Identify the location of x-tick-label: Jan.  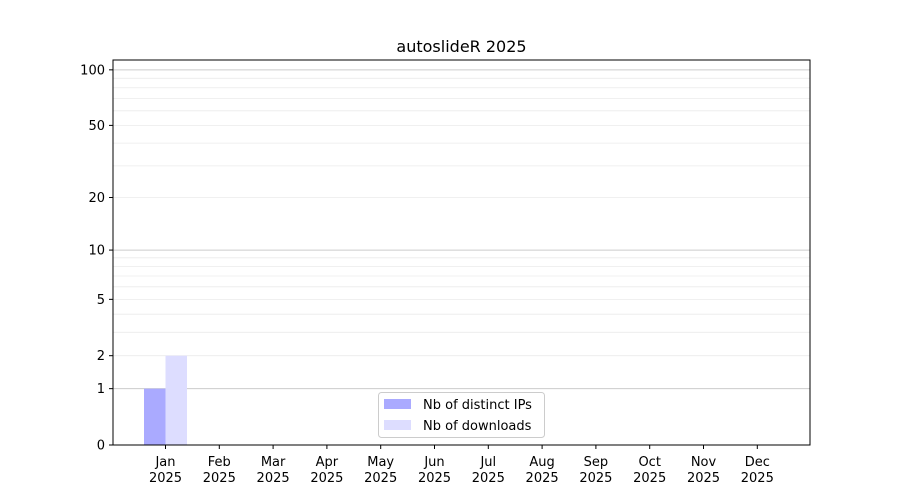
(164, 462).